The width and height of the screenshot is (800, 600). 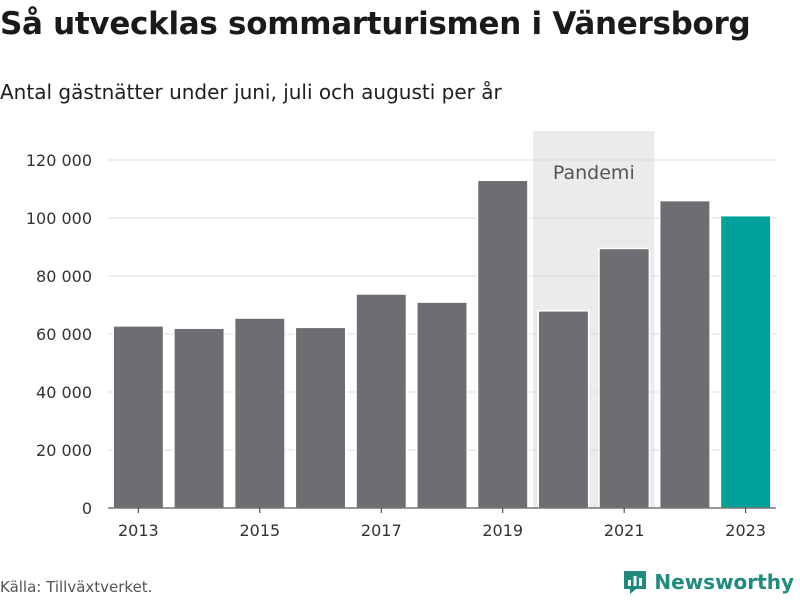 I want to click on y-tick-label: 120 000, so click(x=59, y=160).